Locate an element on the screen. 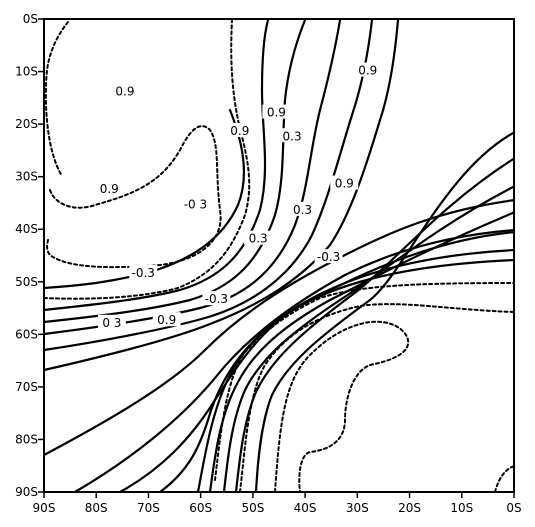 This screenshot has width=535, height=527. y-tick-label: 60S is located at coordinates (26, 334).